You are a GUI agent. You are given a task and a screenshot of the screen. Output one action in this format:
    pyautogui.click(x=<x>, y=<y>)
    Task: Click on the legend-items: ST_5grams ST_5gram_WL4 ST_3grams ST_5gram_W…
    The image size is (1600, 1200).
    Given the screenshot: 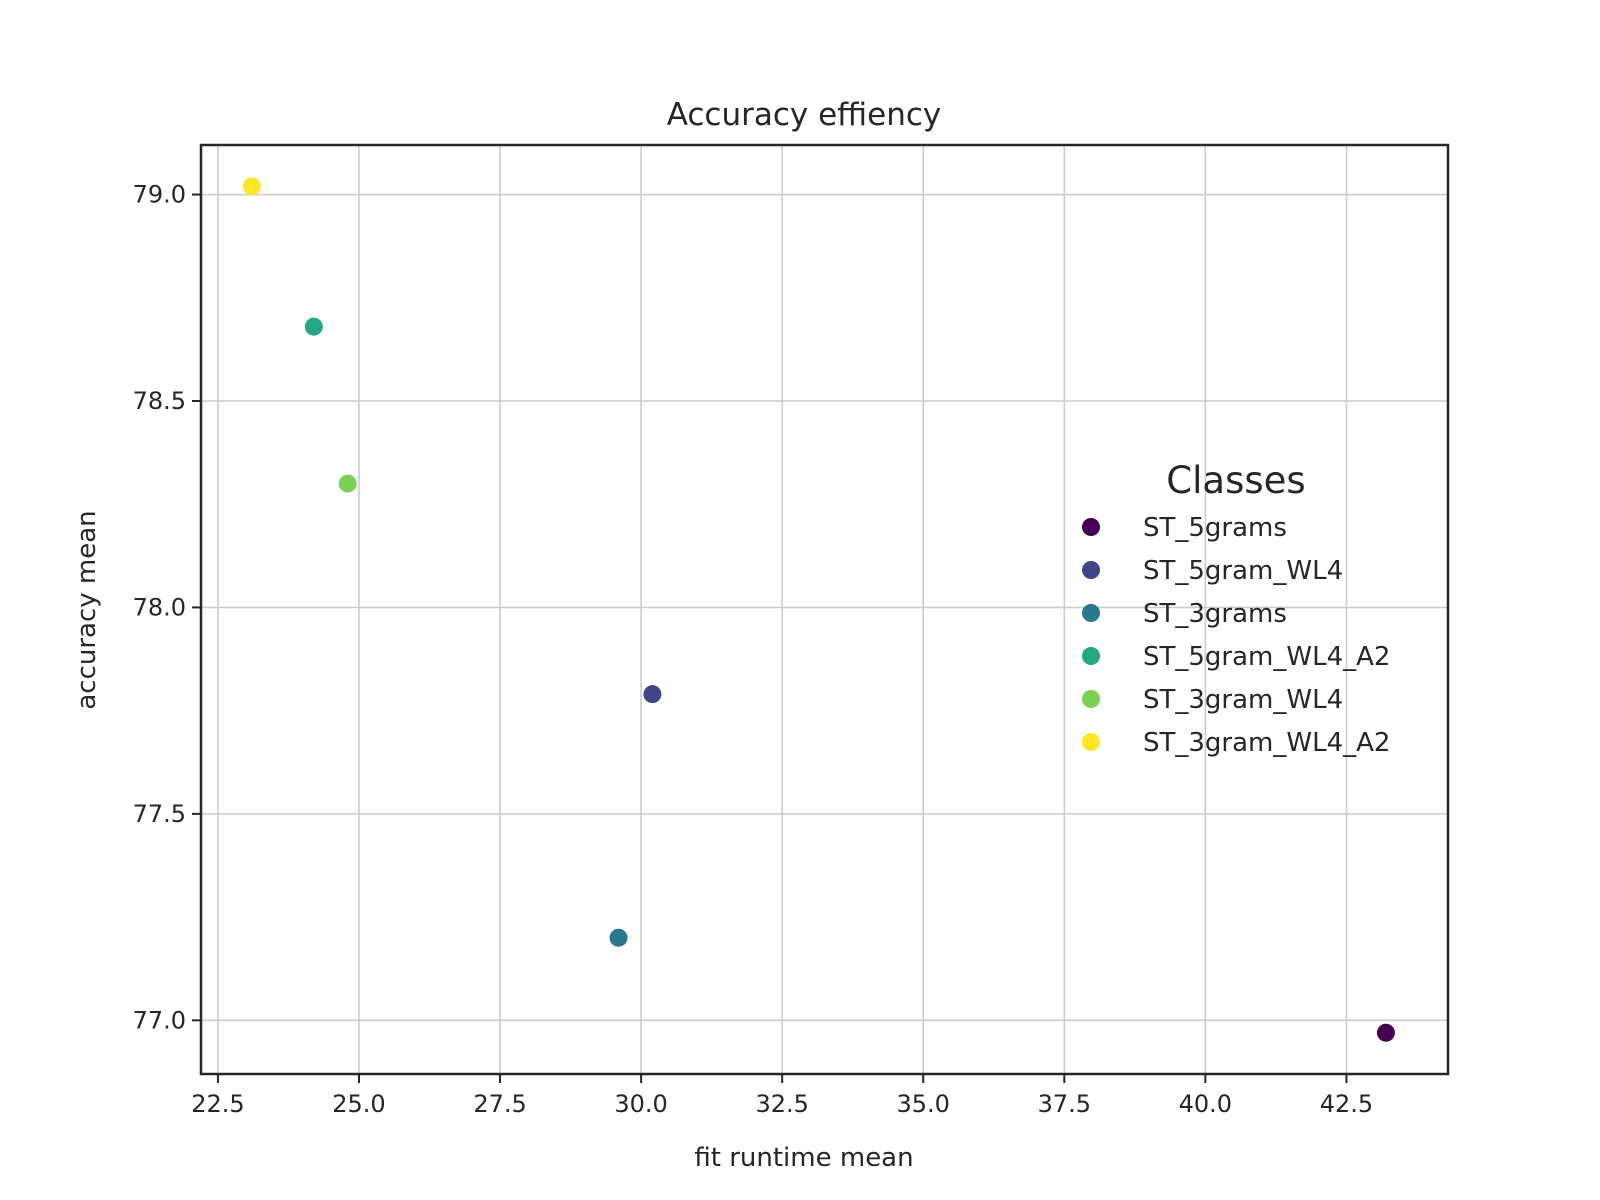 What is the action you would take?
    pyautogui.click(x=1236, y=635)
    